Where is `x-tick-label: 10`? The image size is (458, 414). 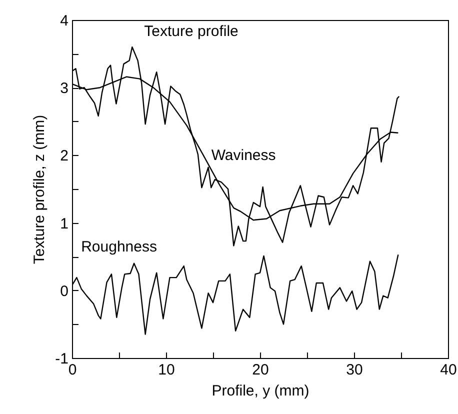 x-tick-label: 10 is located at coordinates (166, 370).